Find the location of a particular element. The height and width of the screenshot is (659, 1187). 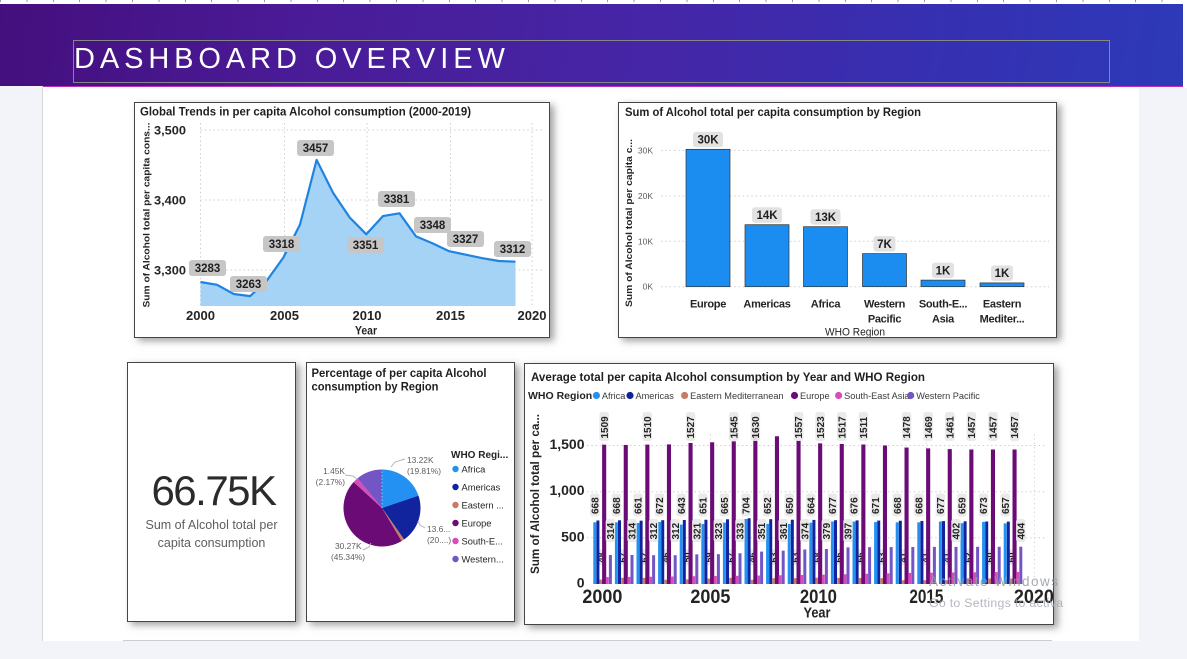

svg-text: 3283 is located at coordinates (208, 269).